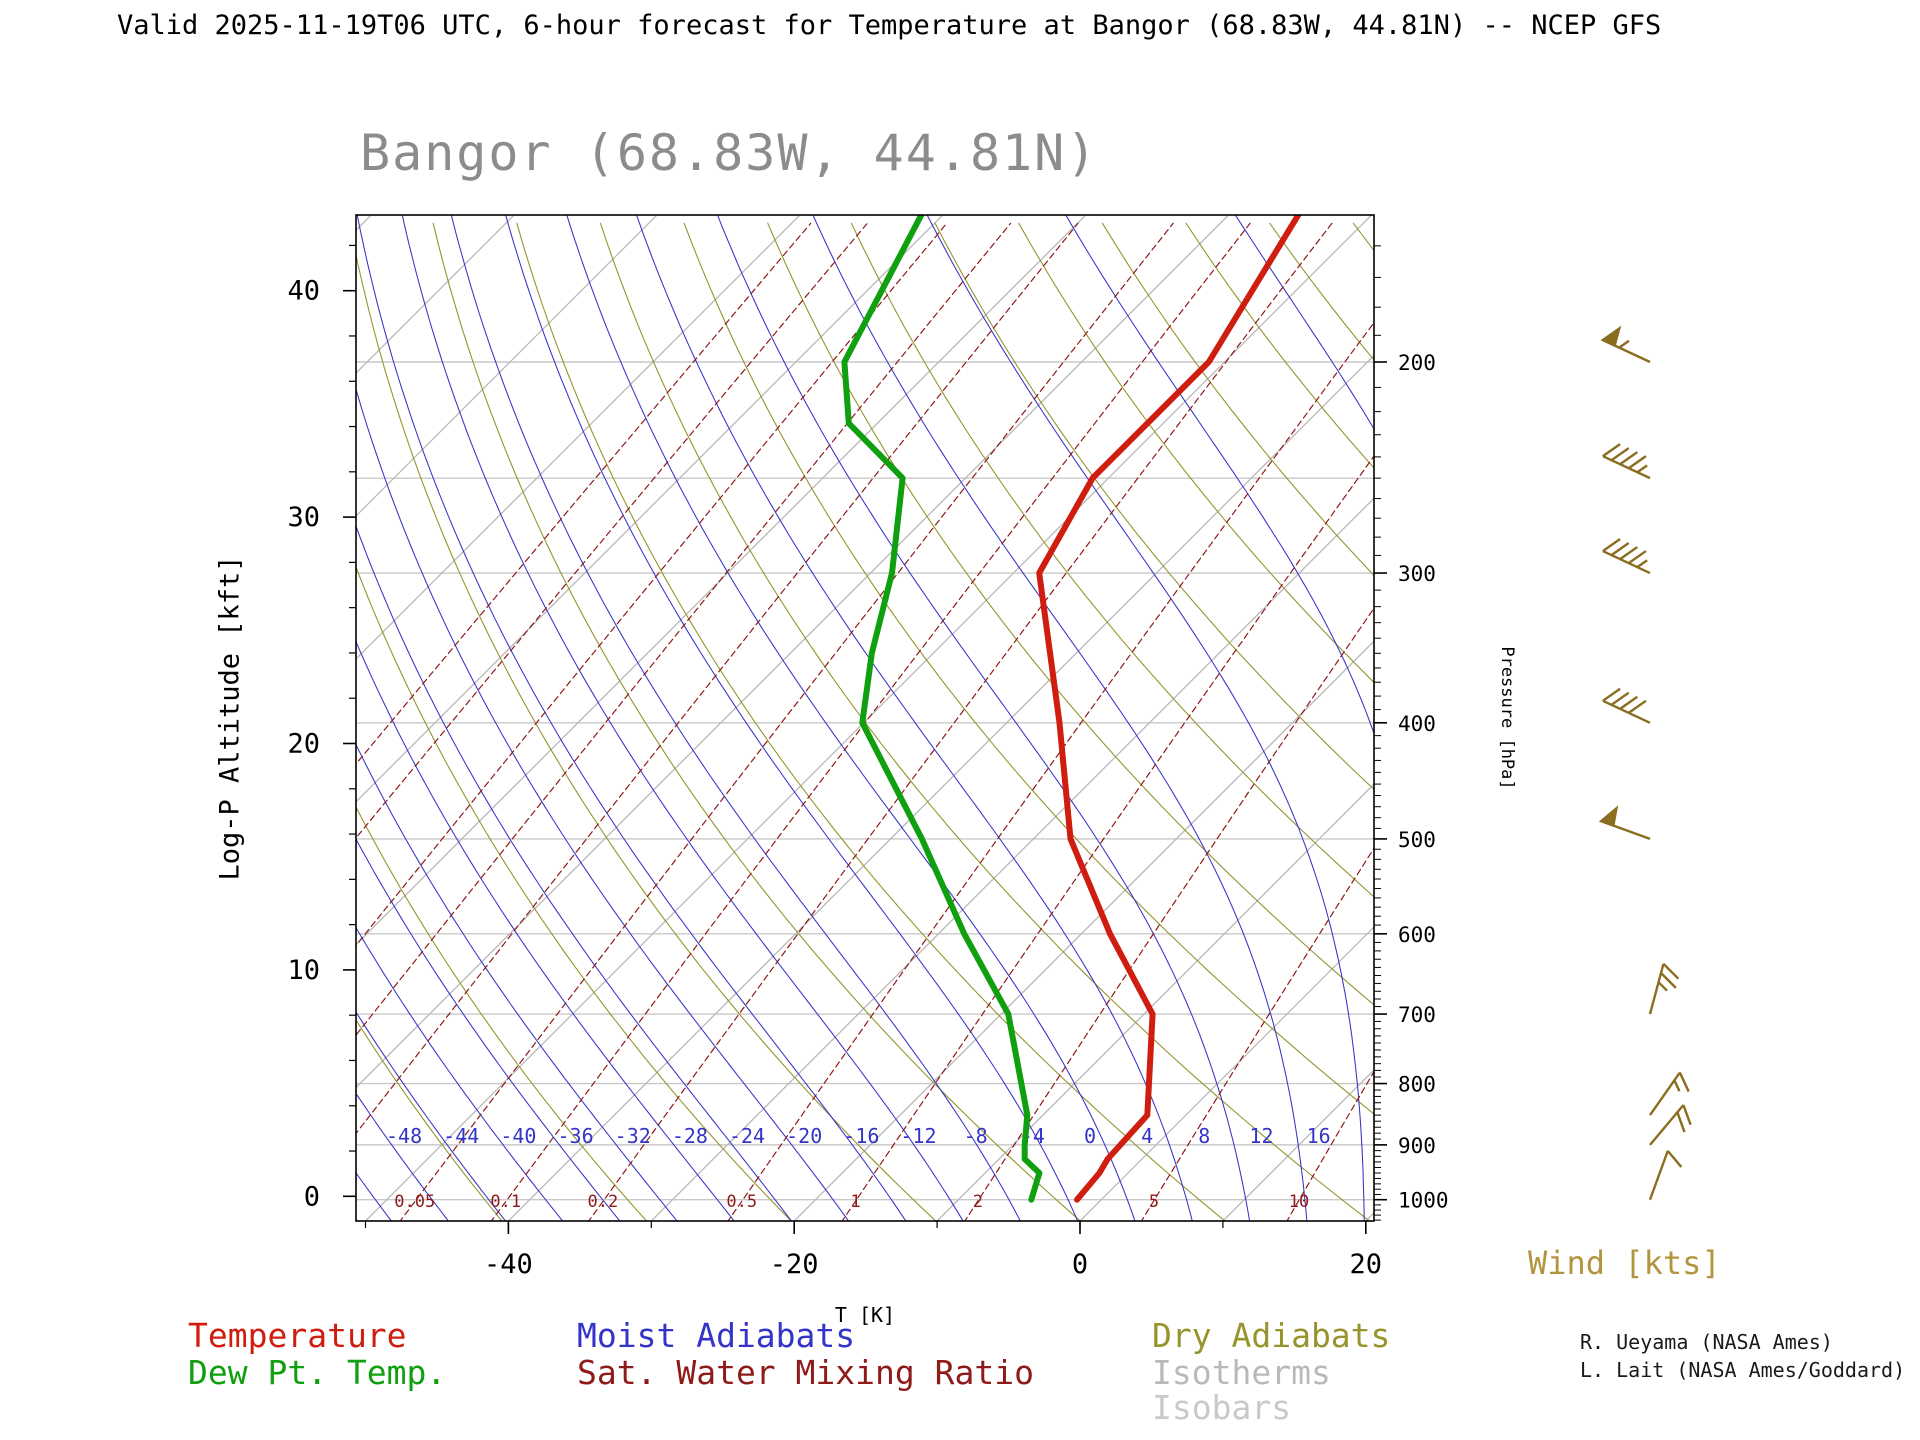 This screenshot has width=1920, height=1440. What do you see at coordinates (575, 1136) in the screenshot?
I see `svg-text: -36` at bounding box center [575, 1136].